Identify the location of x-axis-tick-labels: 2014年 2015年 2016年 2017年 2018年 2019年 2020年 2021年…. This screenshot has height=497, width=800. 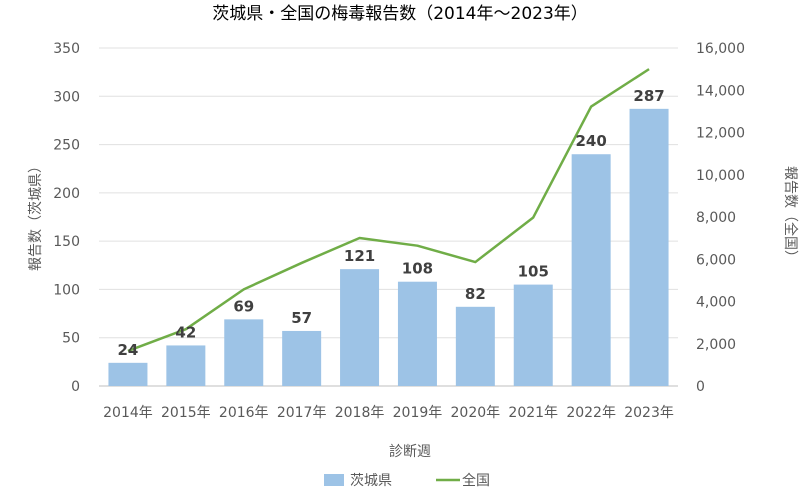
(388, 413).